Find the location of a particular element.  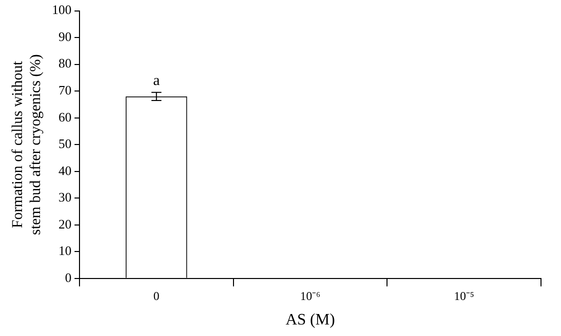

y-tick-label: 20 is located at coordinates (65, 224).